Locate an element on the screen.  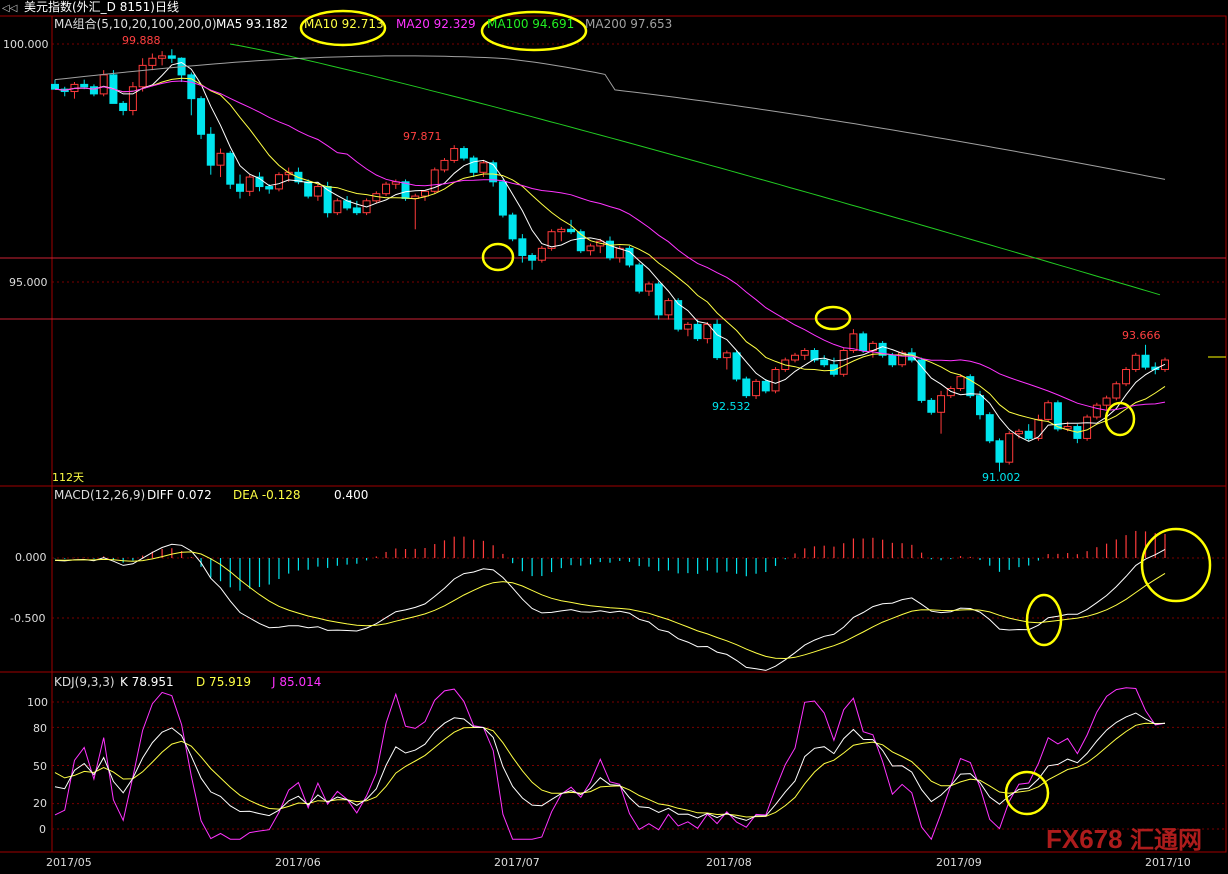
macd-series is located at coordinates (610, 600).